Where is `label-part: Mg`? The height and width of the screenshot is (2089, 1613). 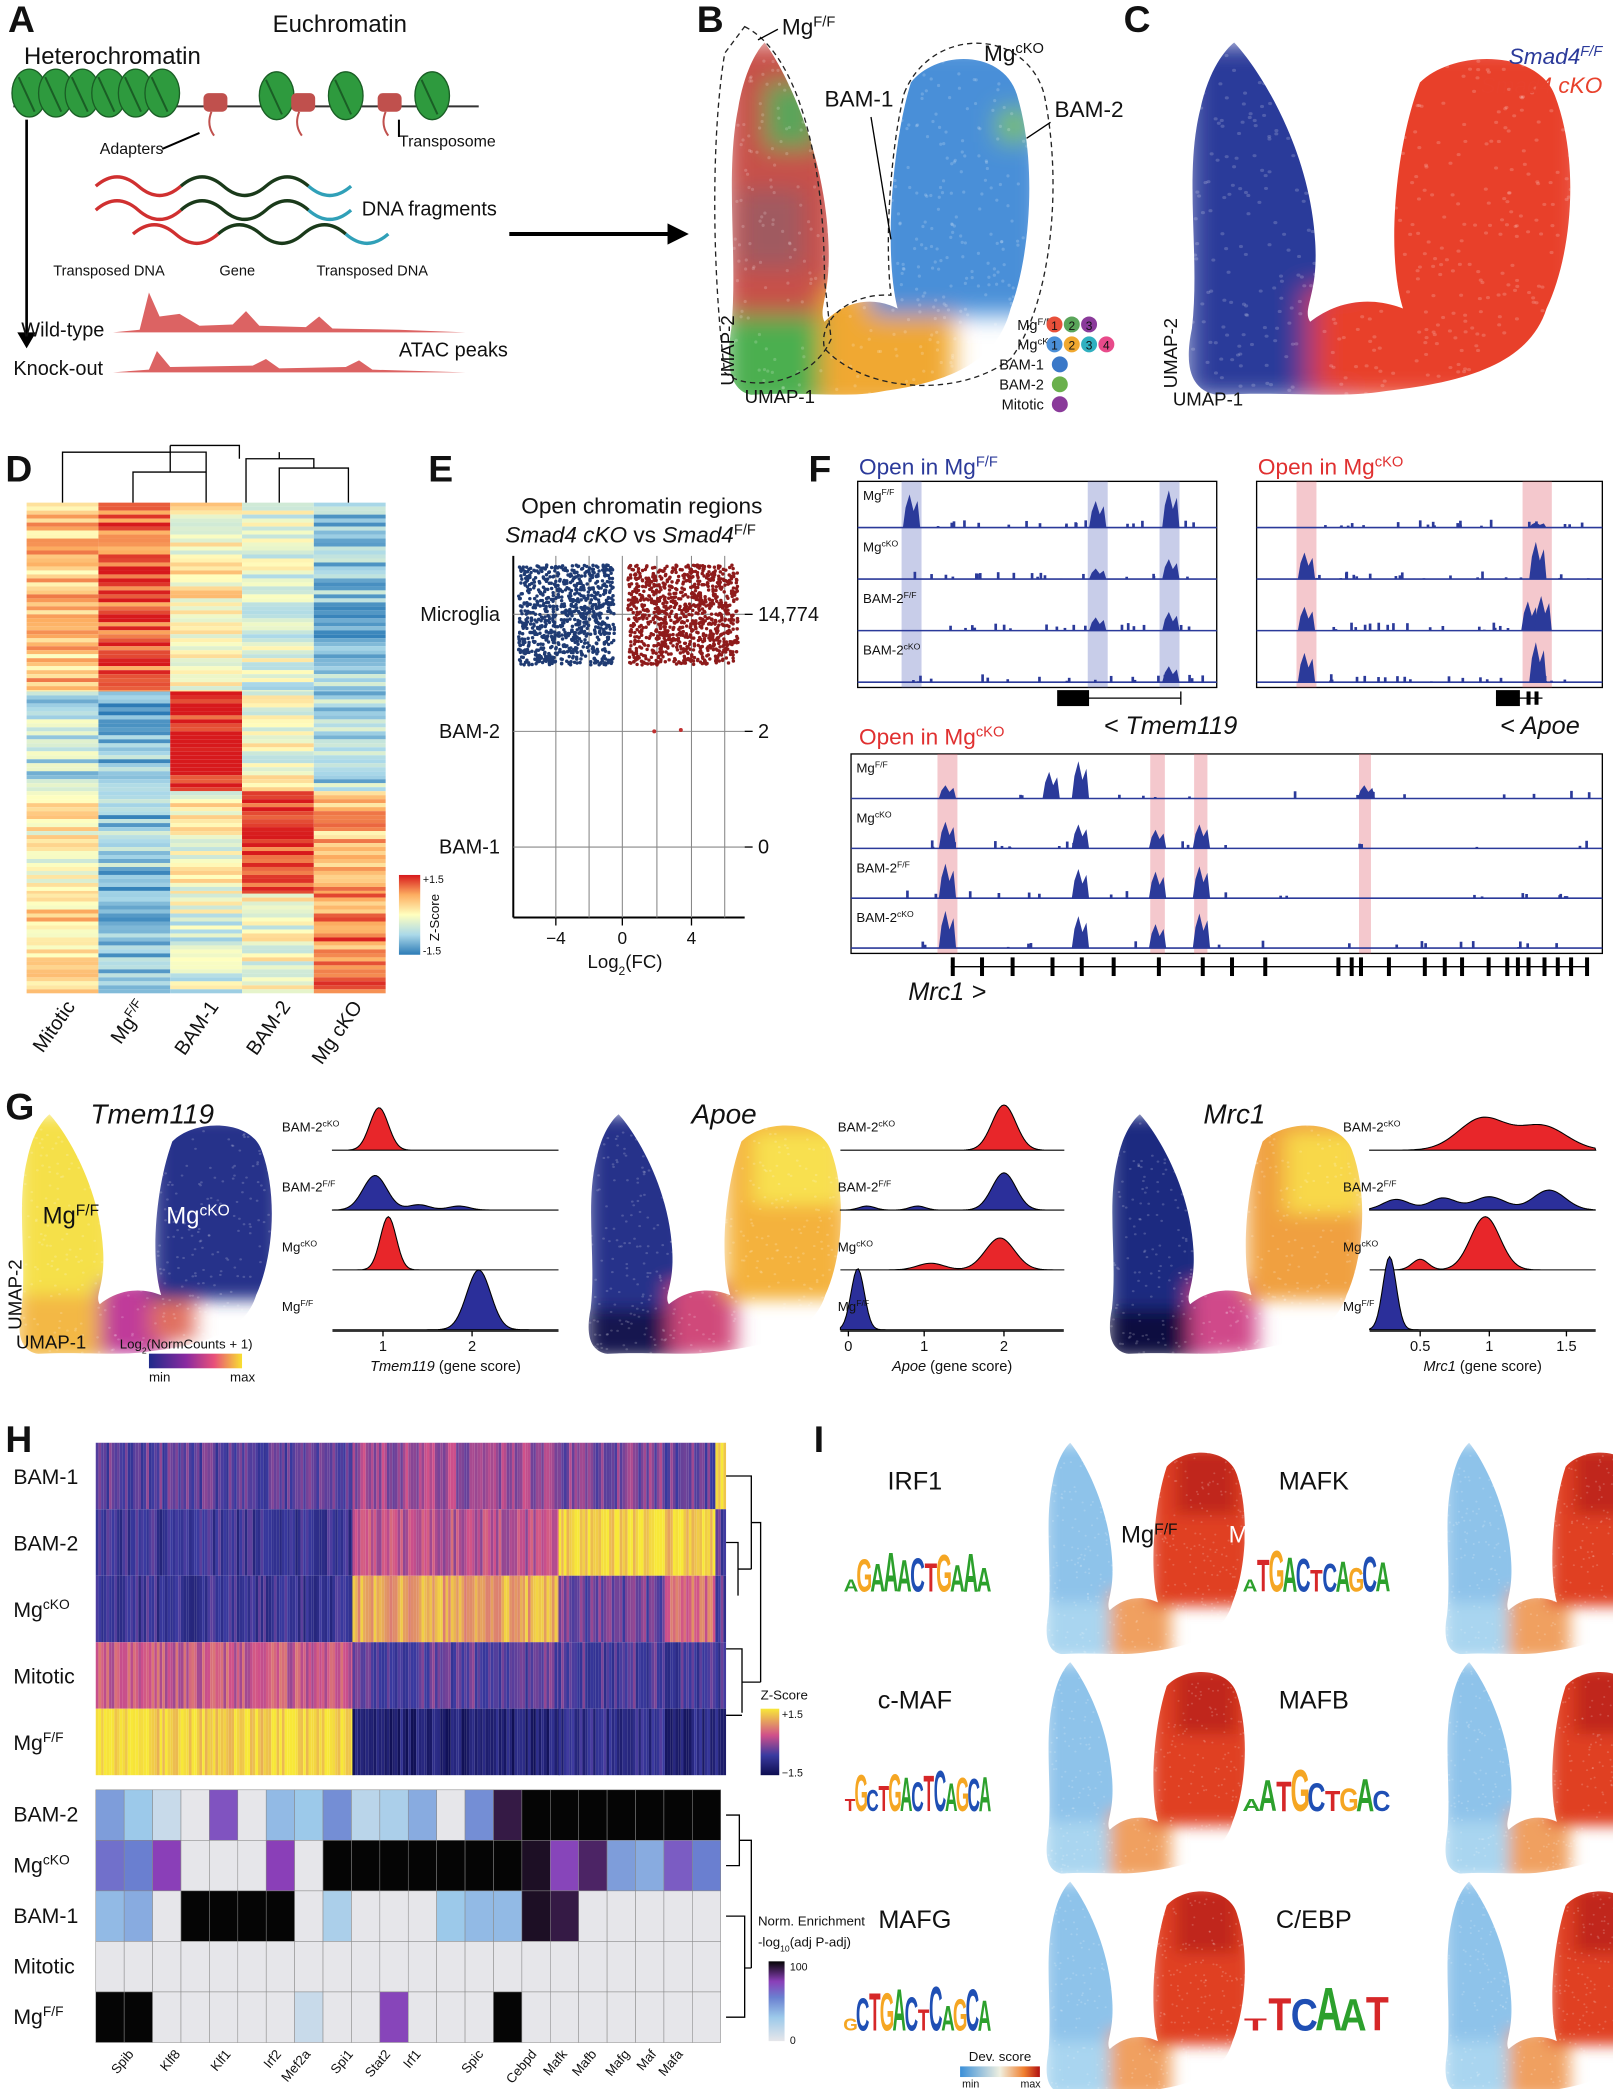
label-part: Mg is located at coordinates (865, 768).